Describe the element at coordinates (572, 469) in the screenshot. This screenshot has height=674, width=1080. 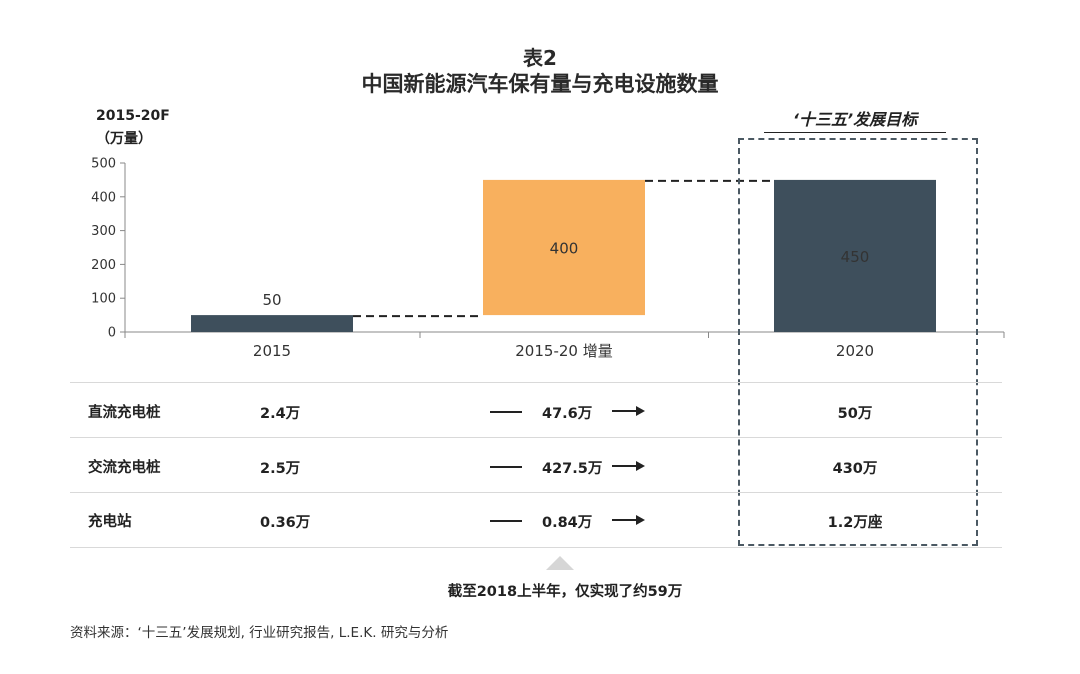
I see `value-increase: 427.5万` at that location.